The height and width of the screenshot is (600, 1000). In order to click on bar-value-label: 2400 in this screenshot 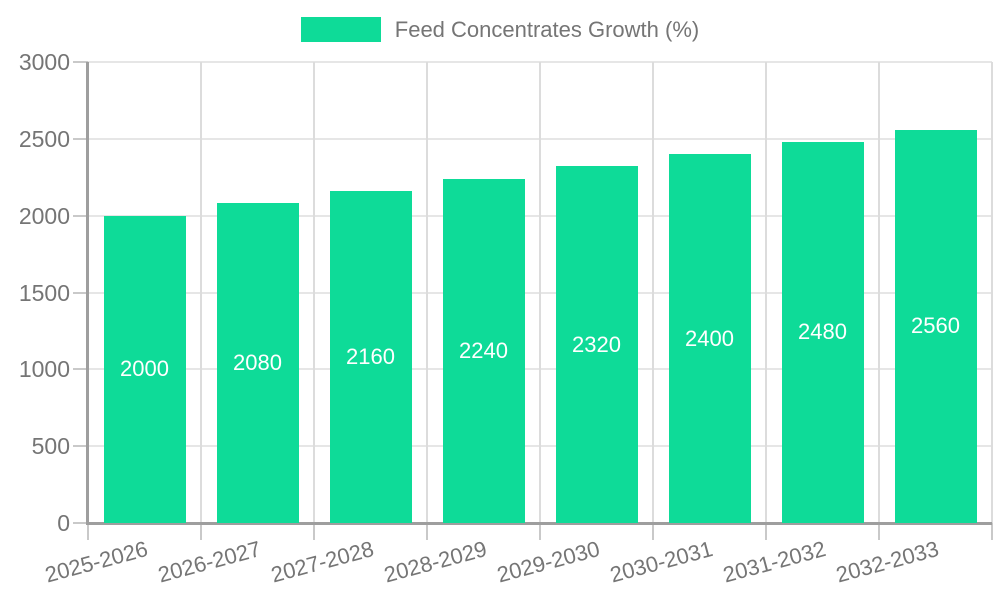, I will do `click(709, 338)`.